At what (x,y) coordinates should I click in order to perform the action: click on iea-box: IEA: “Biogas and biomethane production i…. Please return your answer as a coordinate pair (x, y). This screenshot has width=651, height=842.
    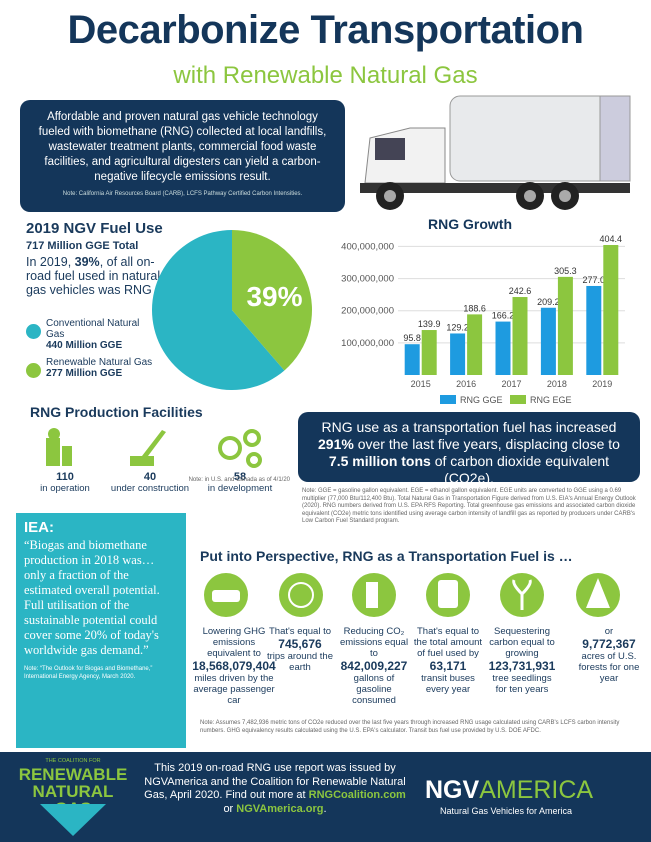
    Looking at the image, I should click on (101, 630).